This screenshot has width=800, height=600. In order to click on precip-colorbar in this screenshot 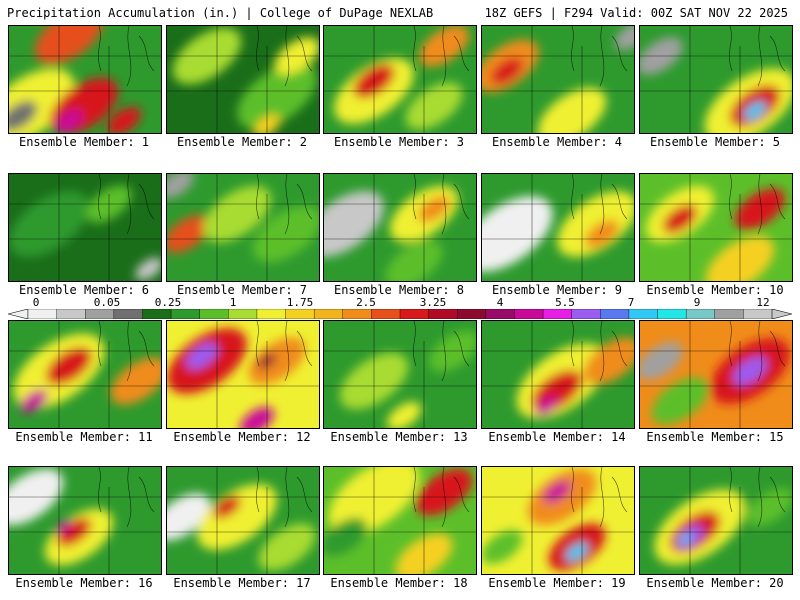, I will do `click(400, 314)`.